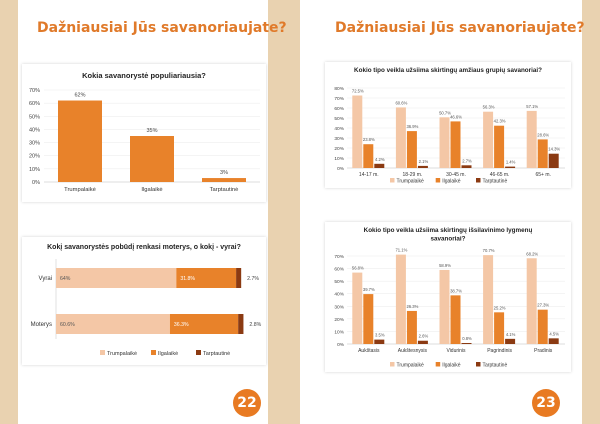 The image size is (600, 424). What do you see at coordinates (424, 336) in the screenshot?
I see `bar-value-label: 2.6%` at bounding box center [424, 336].